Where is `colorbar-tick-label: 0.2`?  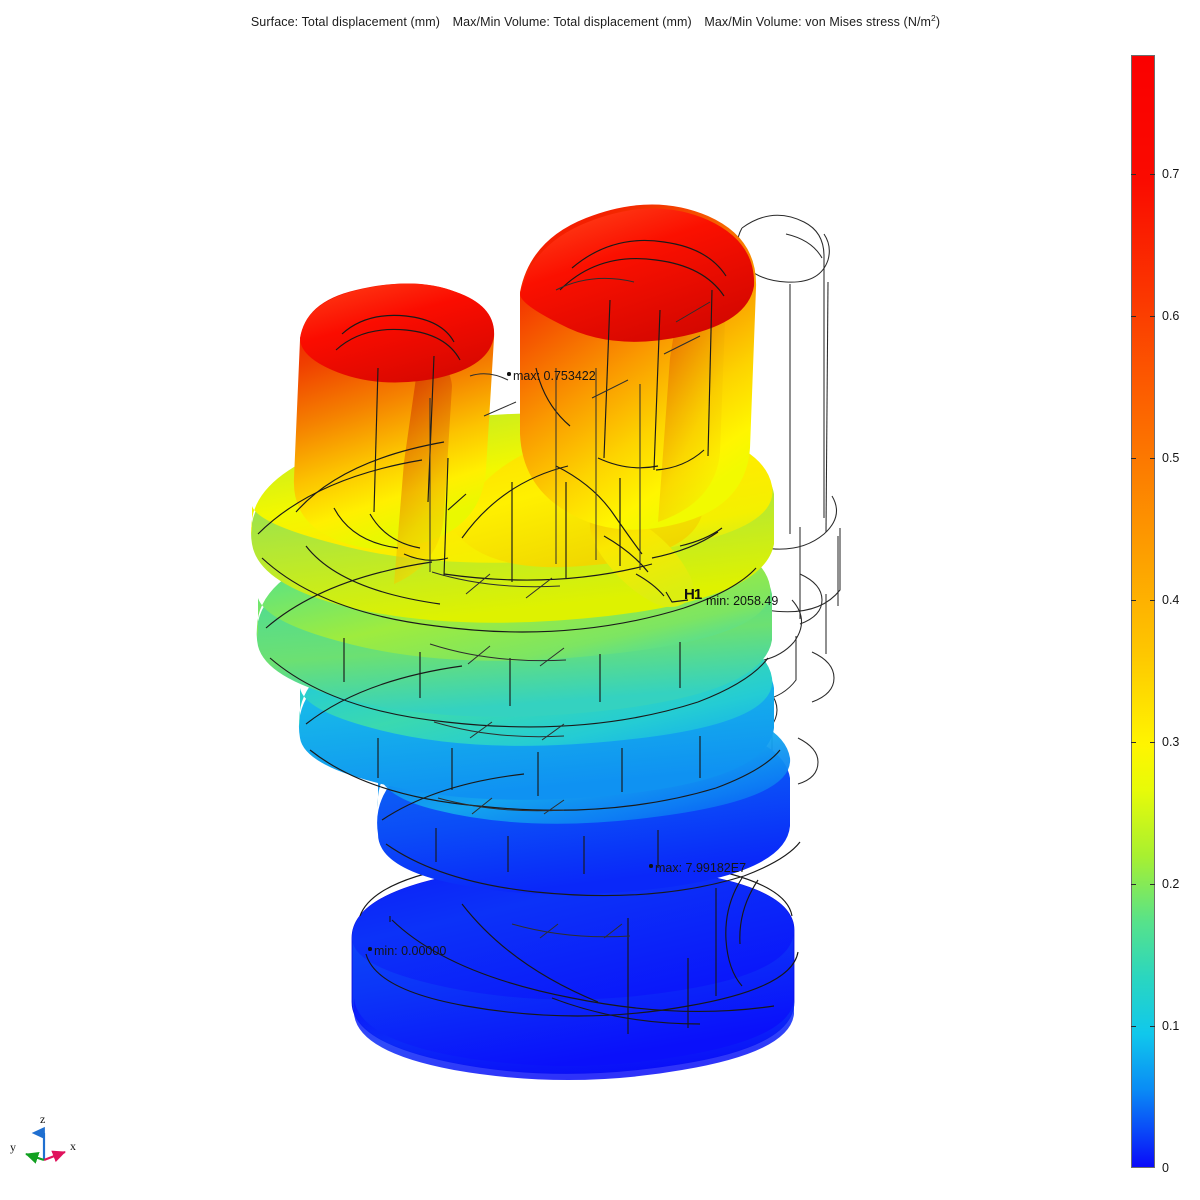
colorbar-tick-label: 0.2 is located at coordinates (1171, 884).